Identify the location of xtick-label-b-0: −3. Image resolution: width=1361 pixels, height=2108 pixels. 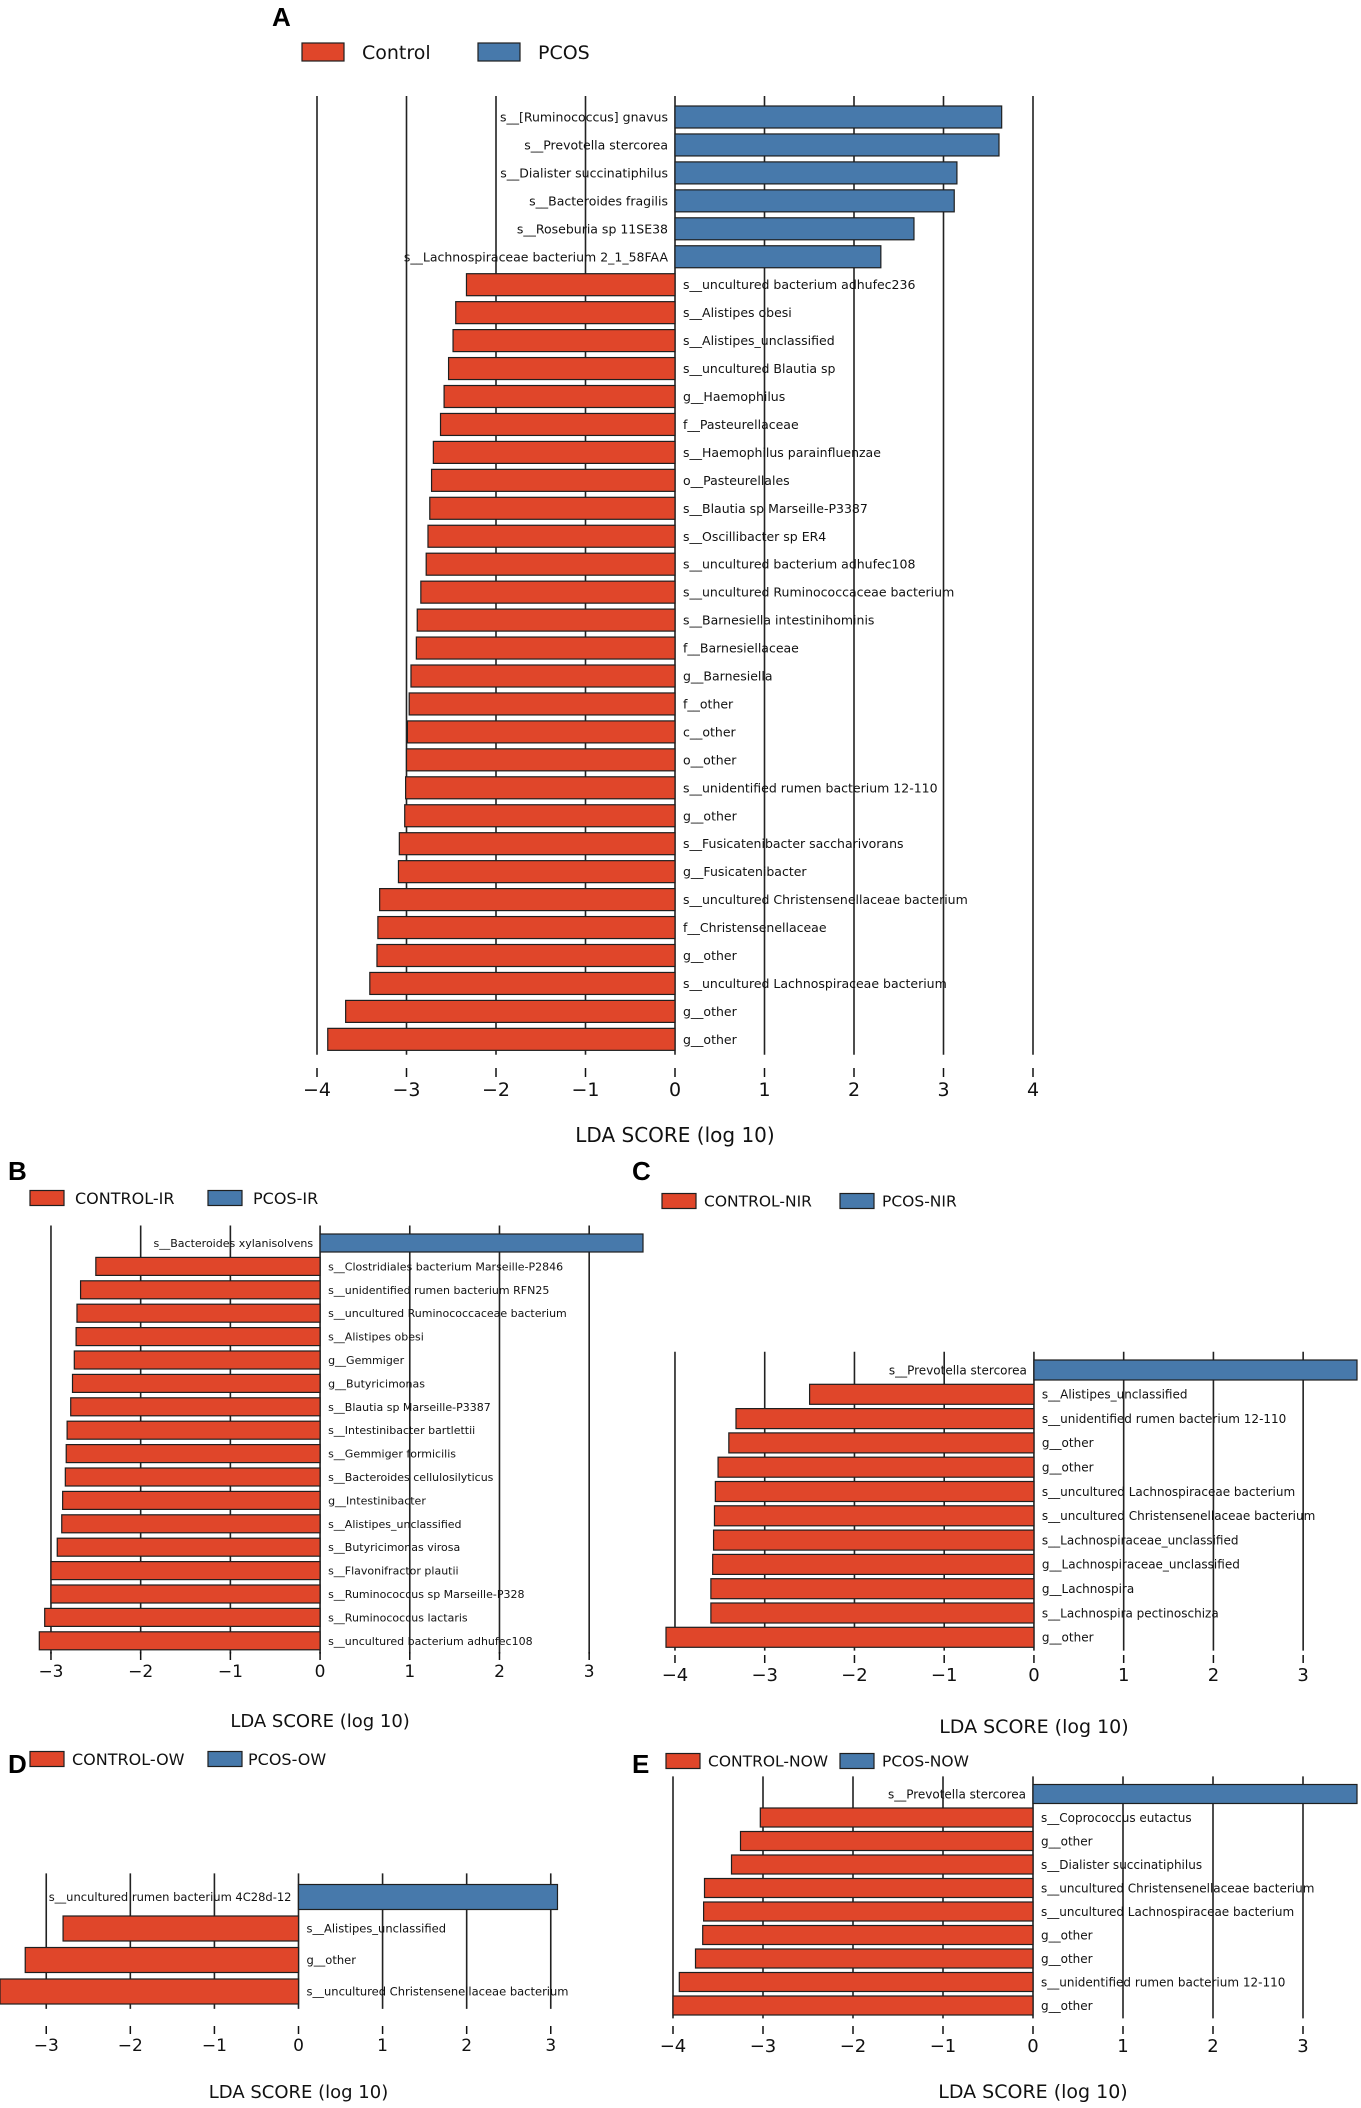
(50, 1672).